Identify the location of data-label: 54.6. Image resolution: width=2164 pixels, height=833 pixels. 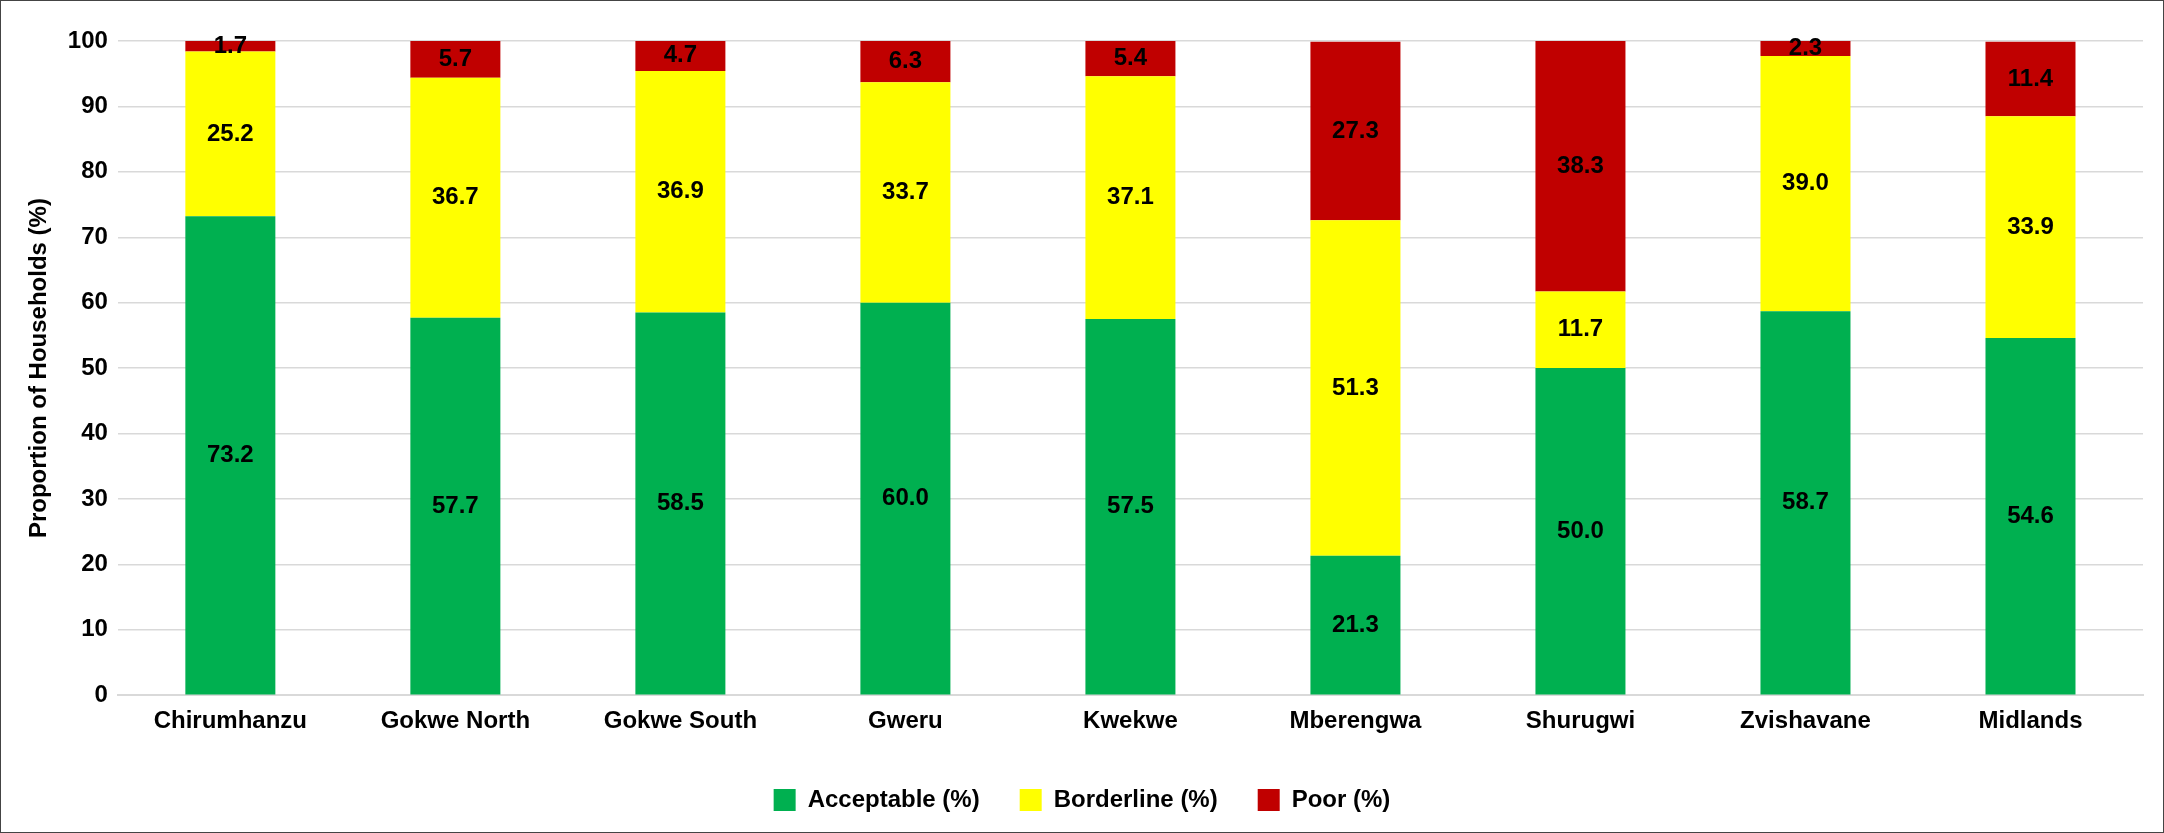
(2030, 514).